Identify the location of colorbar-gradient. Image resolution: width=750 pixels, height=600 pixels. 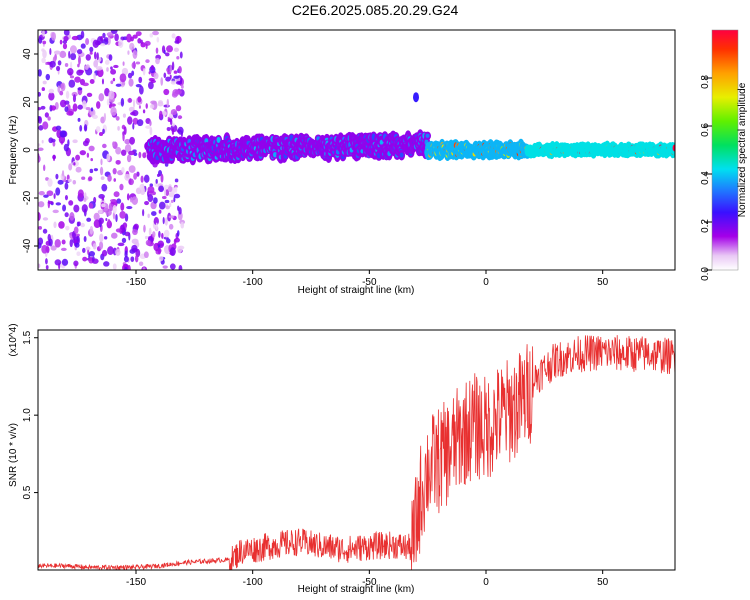
(725, 150).